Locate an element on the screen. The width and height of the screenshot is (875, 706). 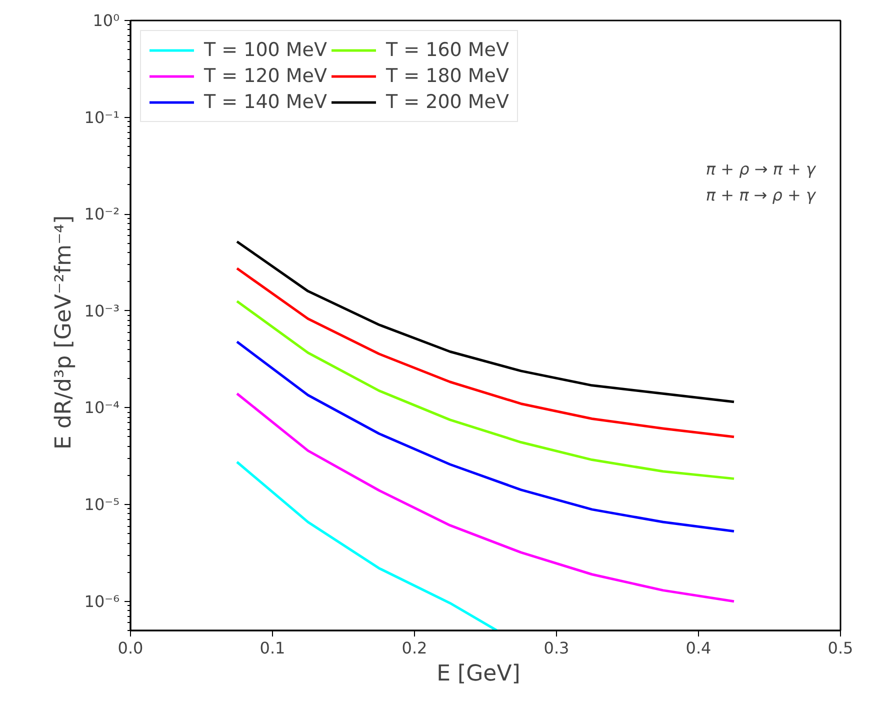
annotation: π + π → ρ + γ is located at coordinates (762, 195).